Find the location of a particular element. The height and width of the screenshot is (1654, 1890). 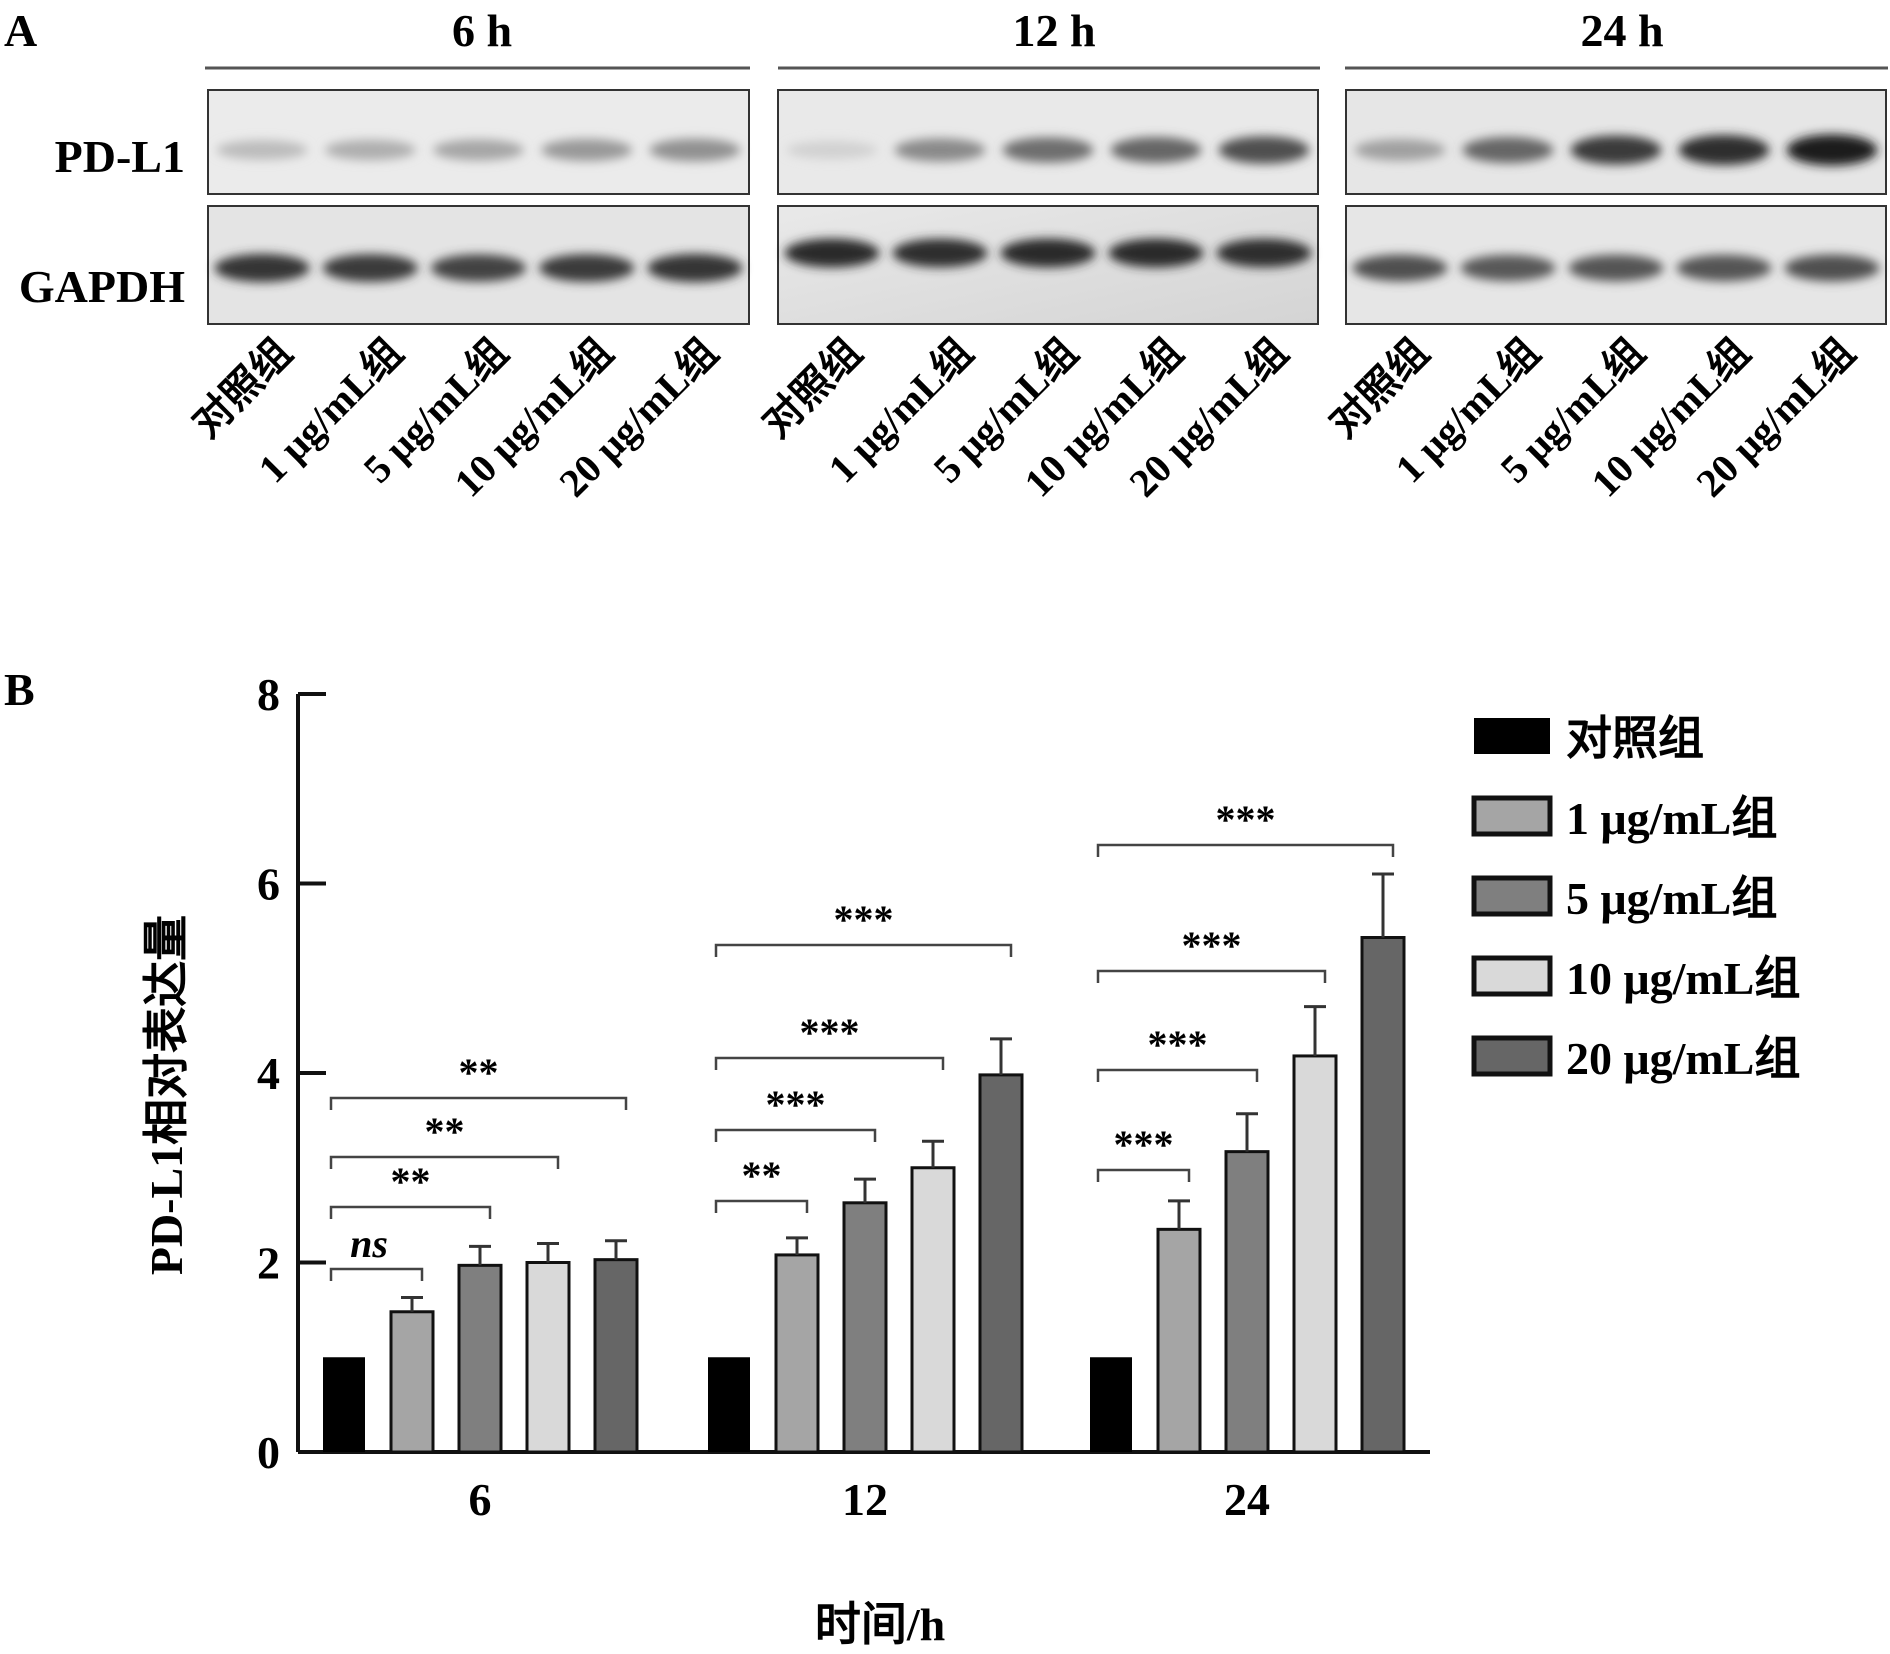

western-blots is located at coordinates (1047, 207).